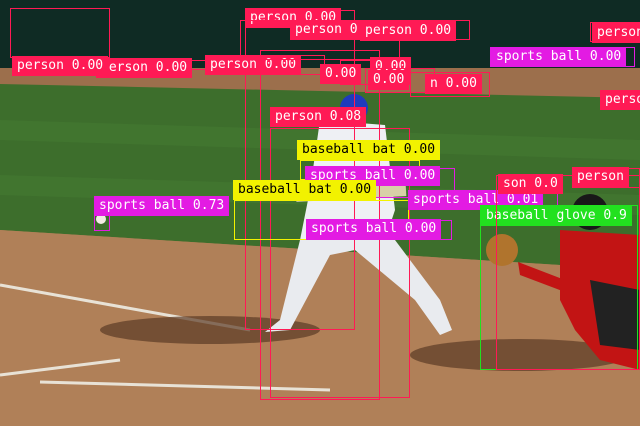 Image resolution: width=640 pixels, height=426 pixels. Describe the element at coordinates (530, 184) in the screenshot. I see `detection-label: son 0.0` at that location.